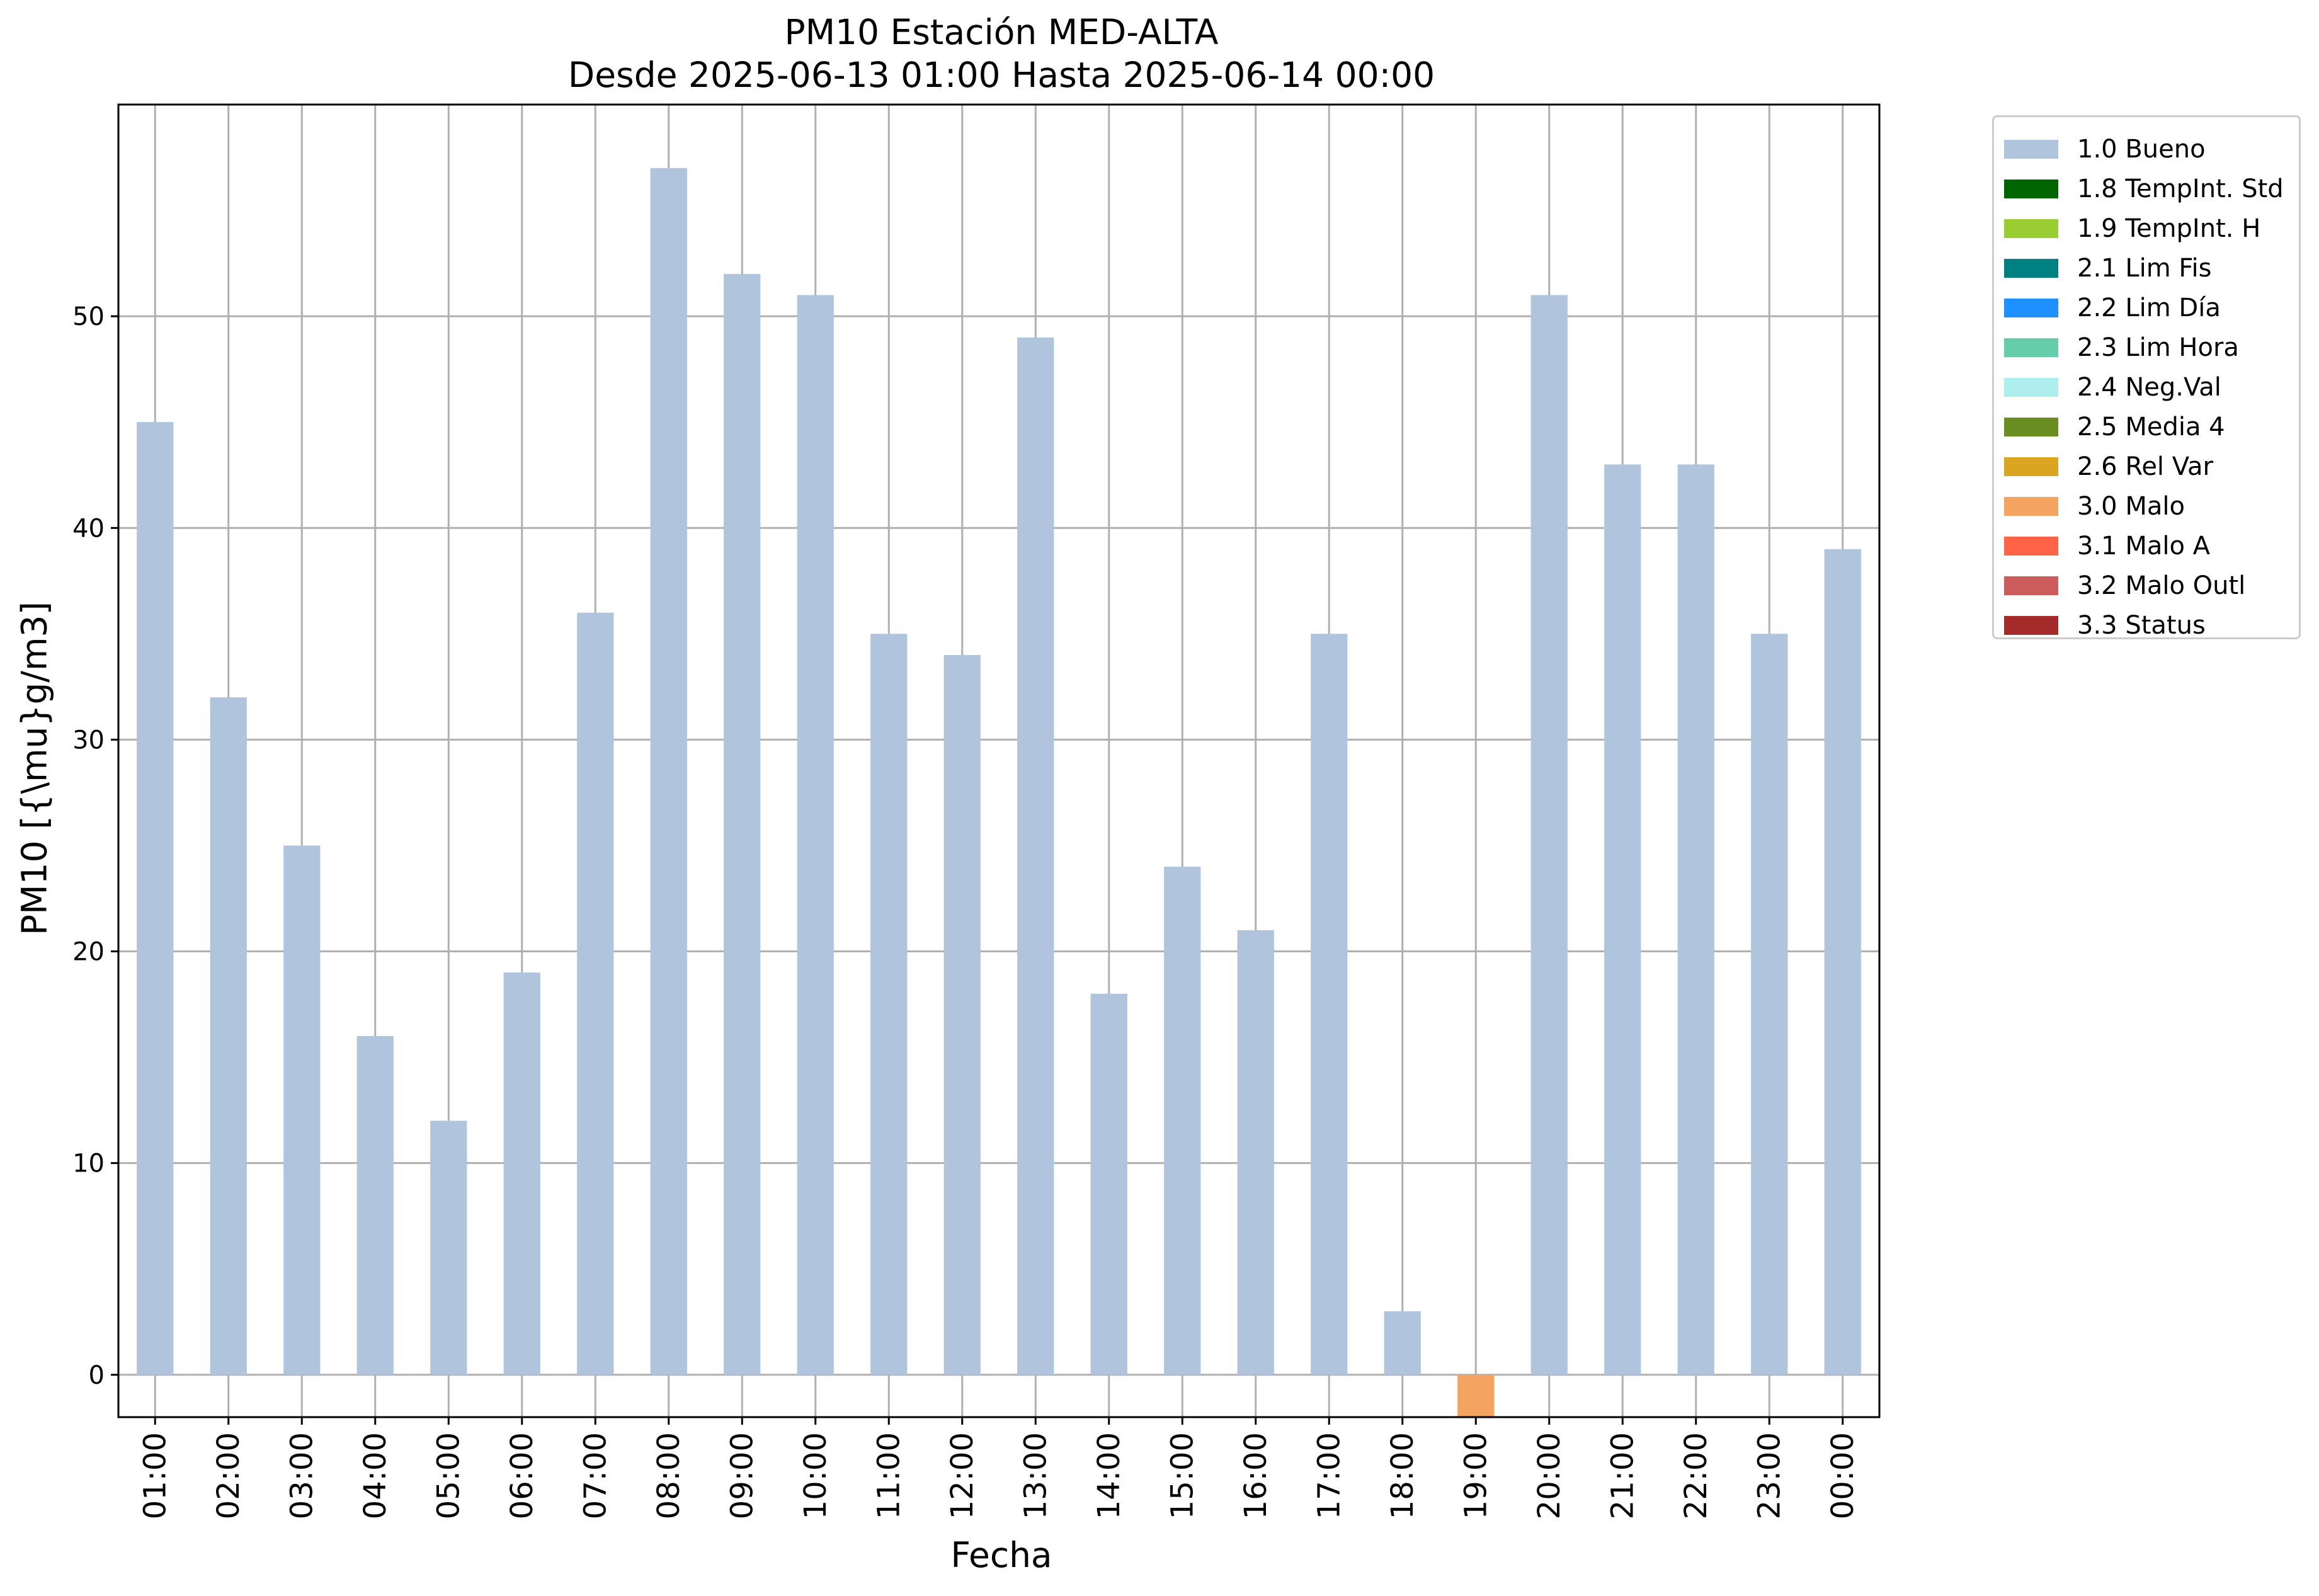  I want to click on legend-item: 3.0 Malo, so click(2146, 506).